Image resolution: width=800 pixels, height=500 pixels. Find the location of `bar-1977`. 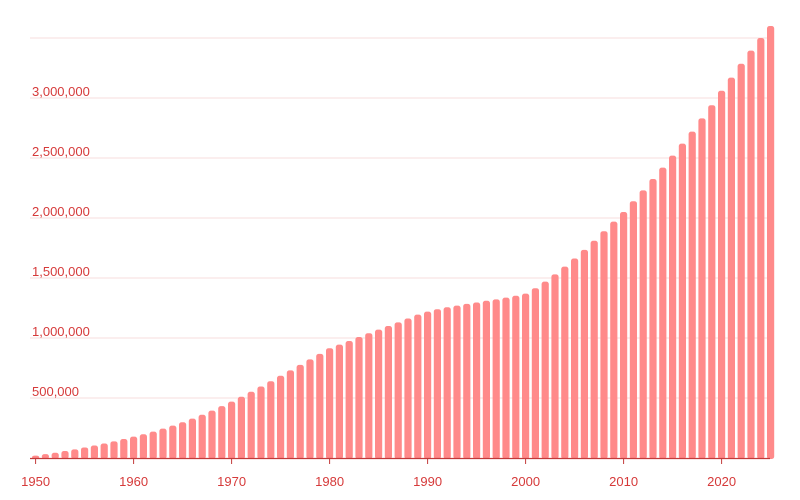

bar-1977 is located at coordinates (300, 411).